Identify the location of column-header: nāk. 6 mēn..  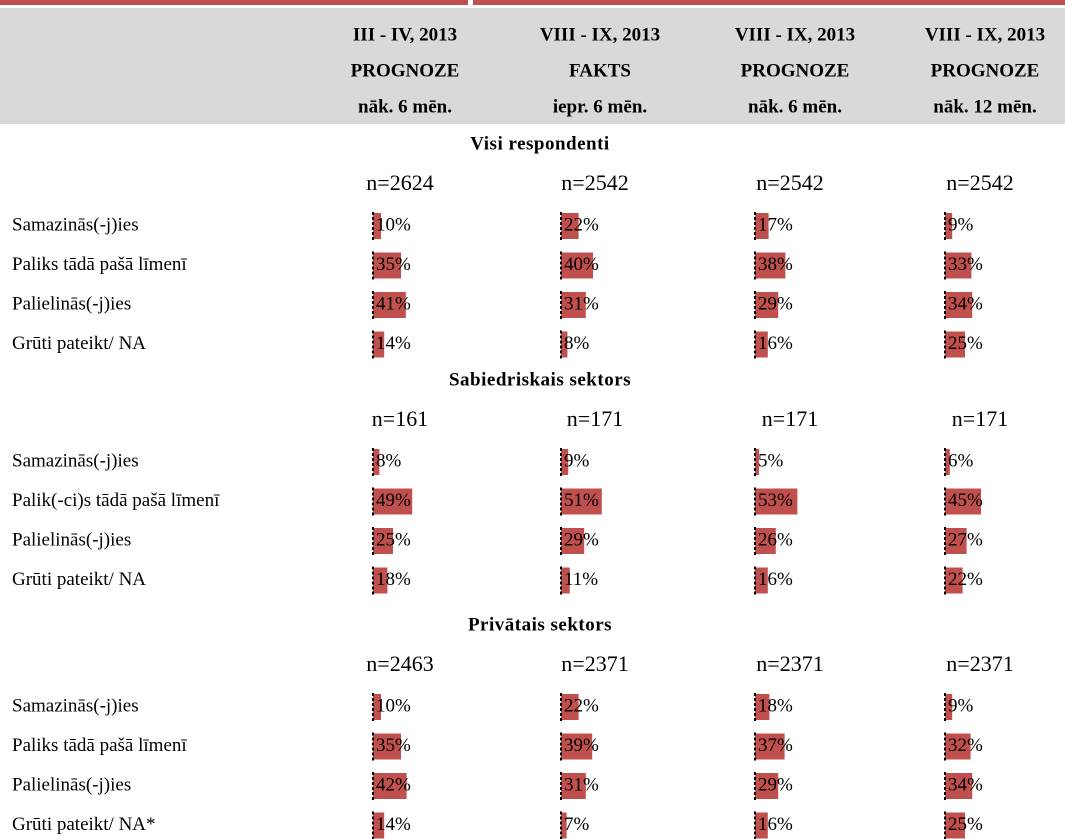
(405, 106).